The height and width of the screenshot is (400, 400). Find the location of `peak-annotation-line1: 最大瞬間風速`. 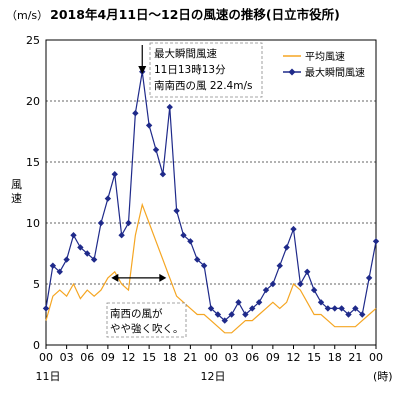

peak-annotation-line1: 最大瞬間風速 is located at coordinates (185, 53).